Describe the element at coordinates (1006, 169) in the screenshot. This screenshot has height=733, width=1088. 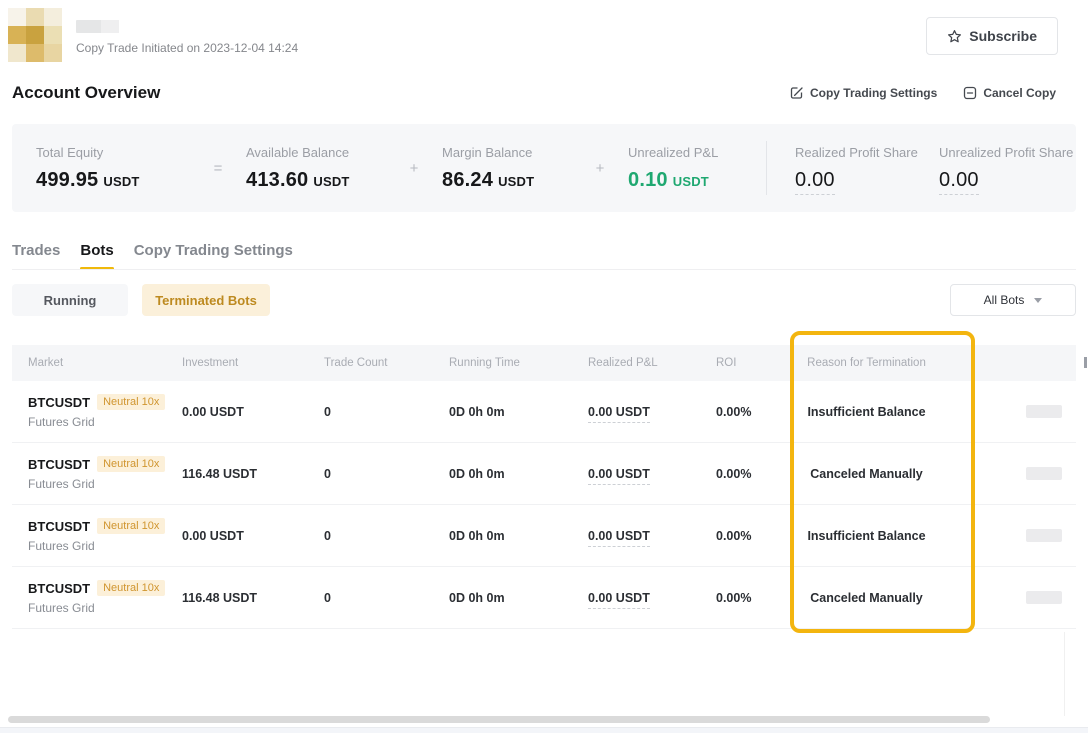
I see `stat-unrealized-profit-share: Unrealized Profit Share 0.00` at that location.